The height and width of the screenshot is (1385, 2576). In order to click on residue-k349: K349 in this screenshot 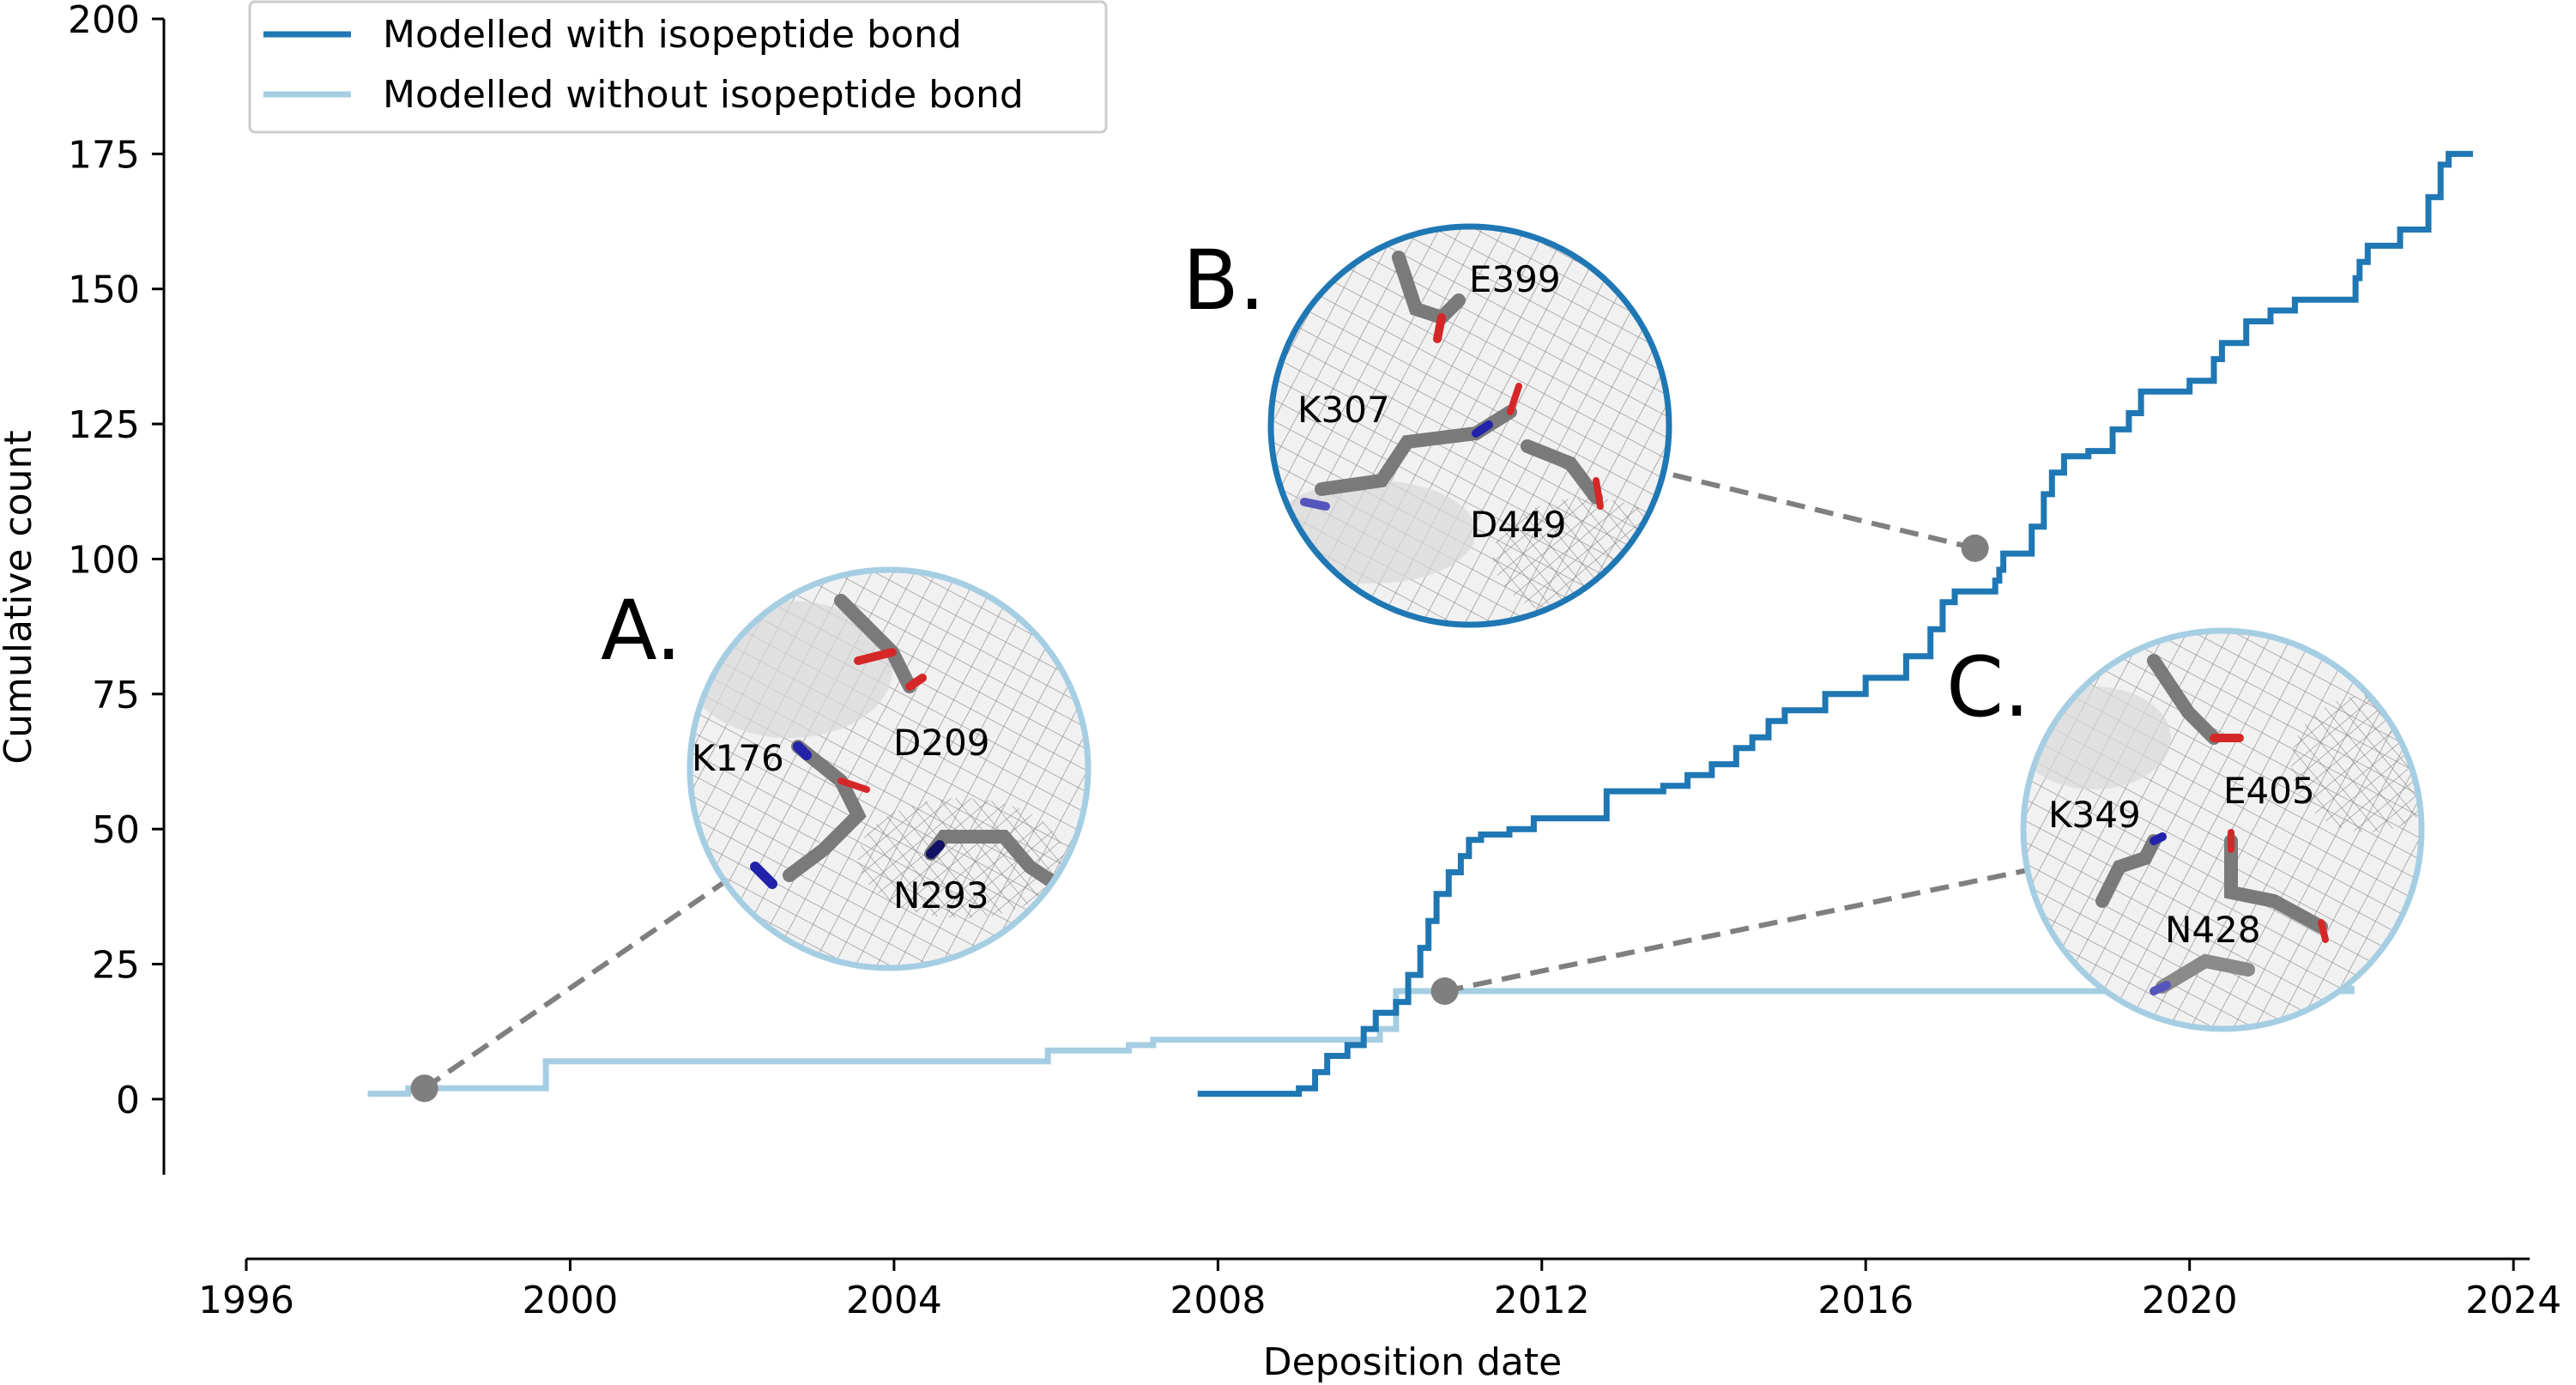, I will do `click(2094, 815)`.